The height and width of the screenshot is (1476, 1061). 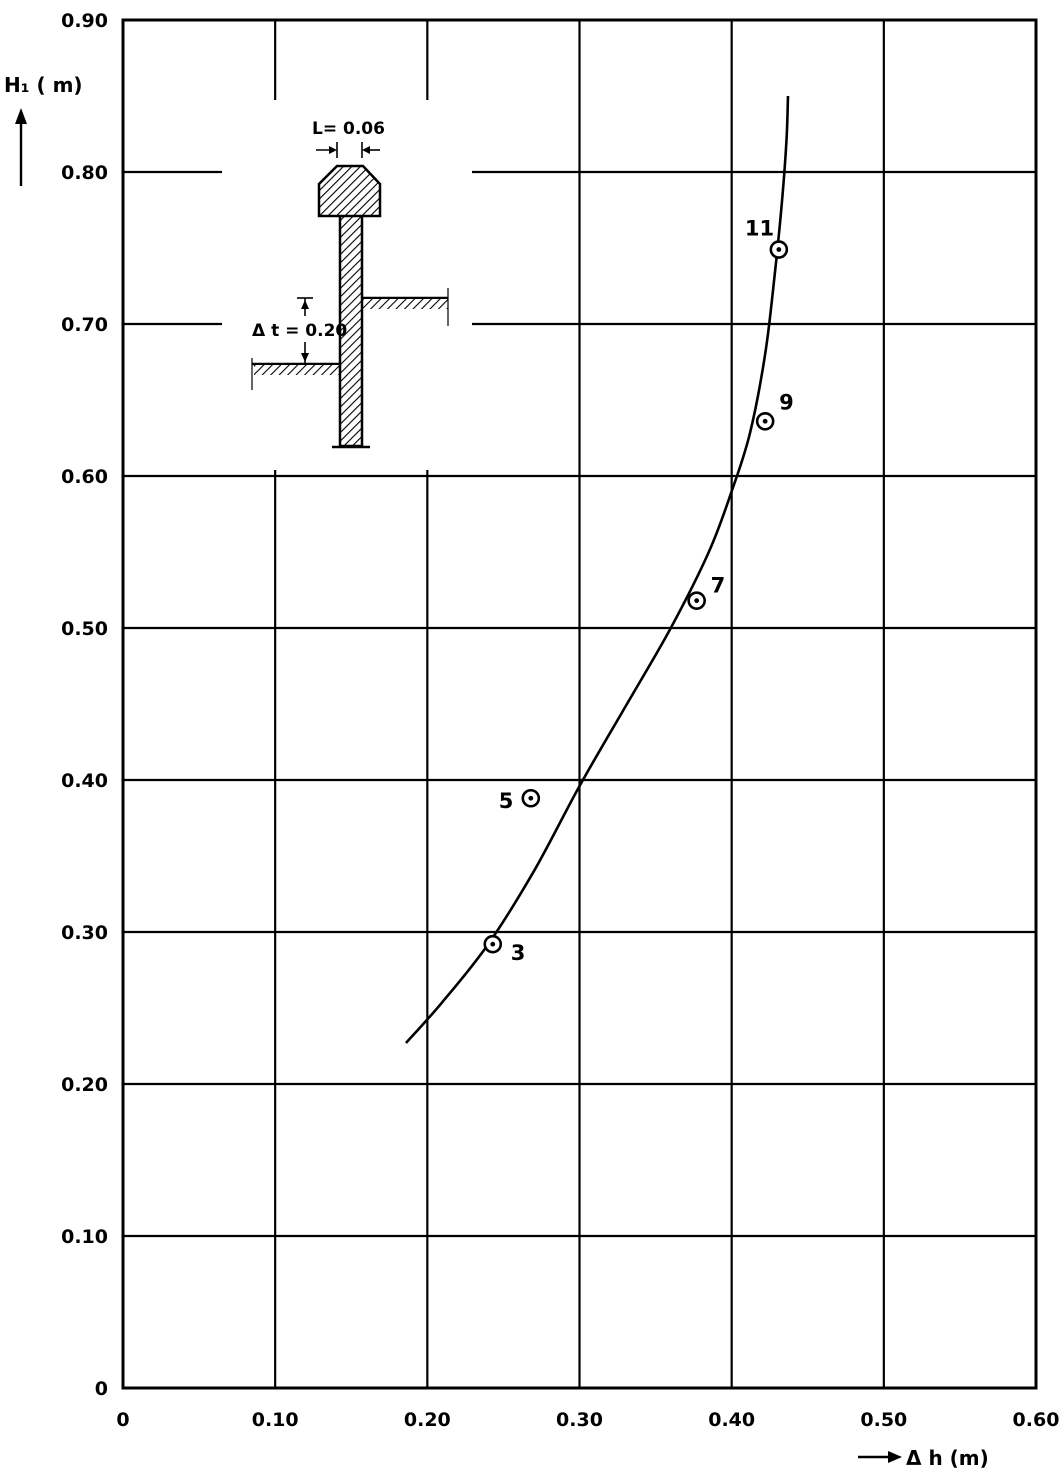 I want to click on x-tick-label: 0.40, so click(x=731, y=1420).